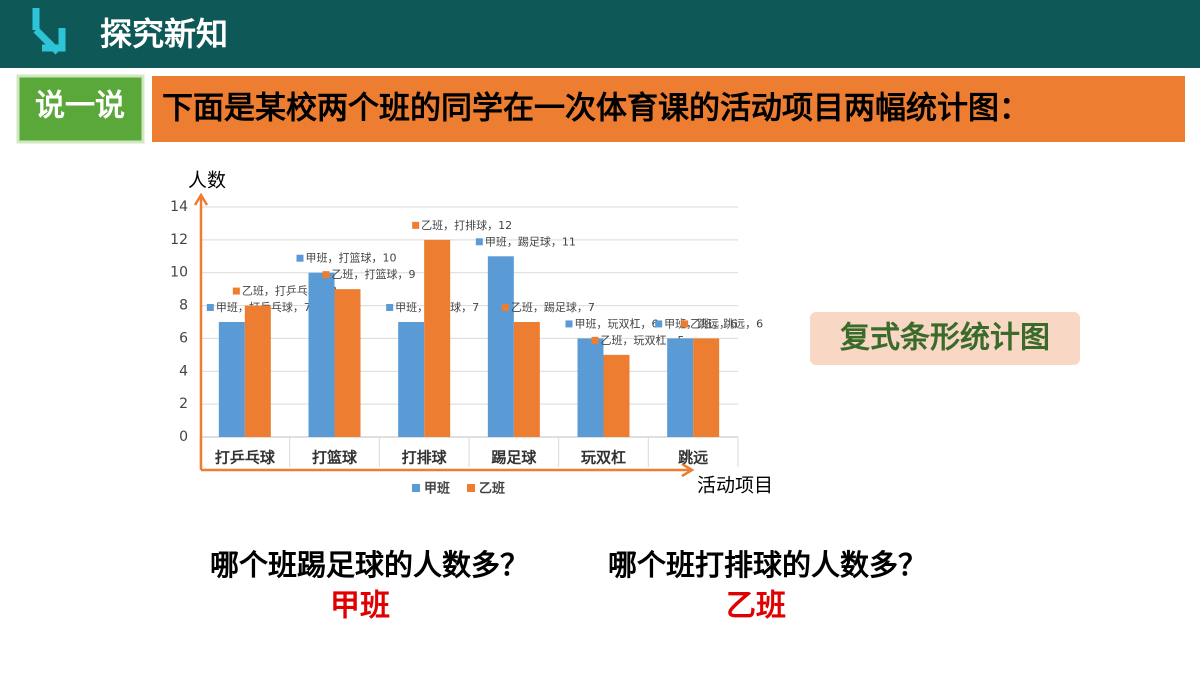 This screenshot has height=675, width=1200. Describe the element at coordinates (179, 240) in the screenshot. I see `y-tick-label: 12` at that location.